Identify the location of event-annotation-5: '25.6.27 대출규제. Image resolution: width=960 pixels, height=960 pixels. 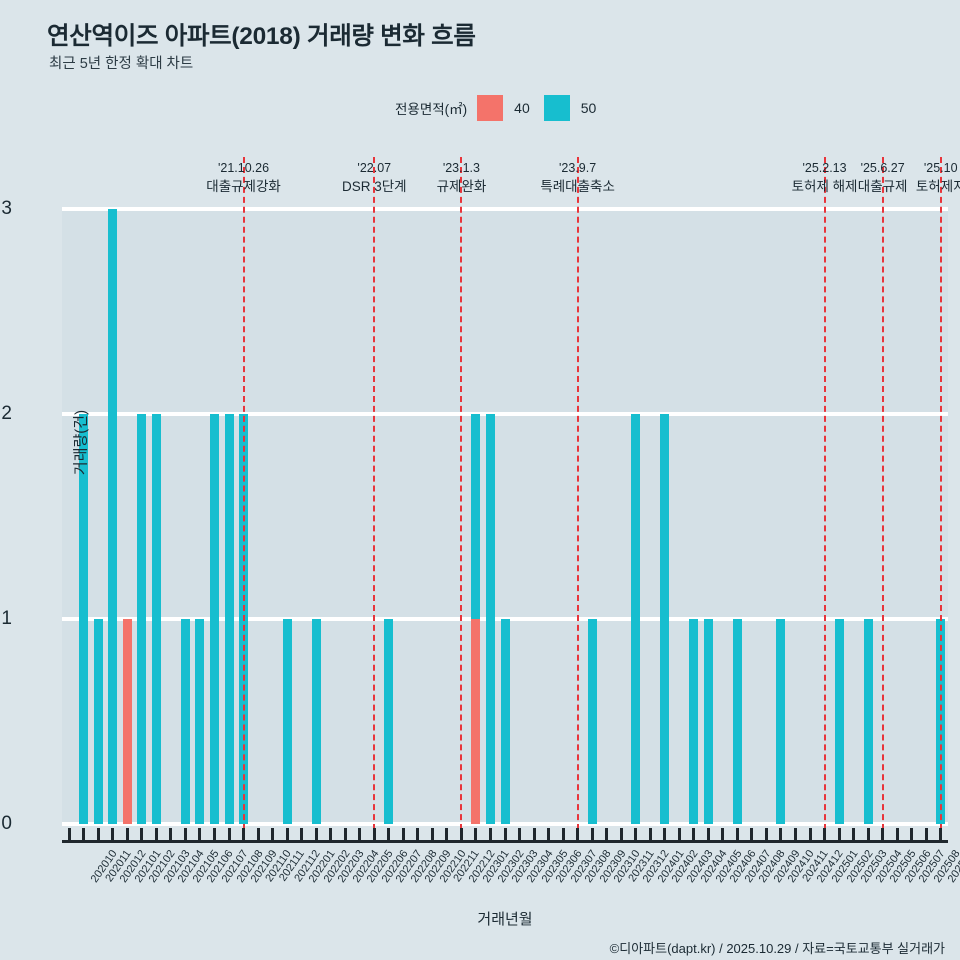
(883, 178).